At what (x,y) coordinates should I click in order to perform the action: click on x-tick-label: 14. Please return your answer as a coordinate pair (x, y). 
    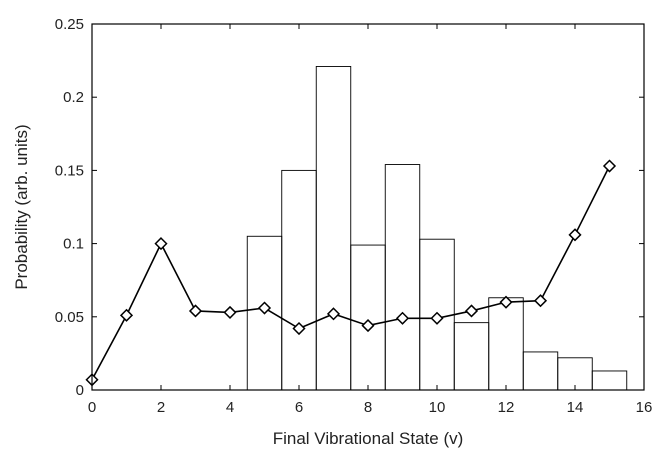
    Looking at the image, I should click on (575, 407).